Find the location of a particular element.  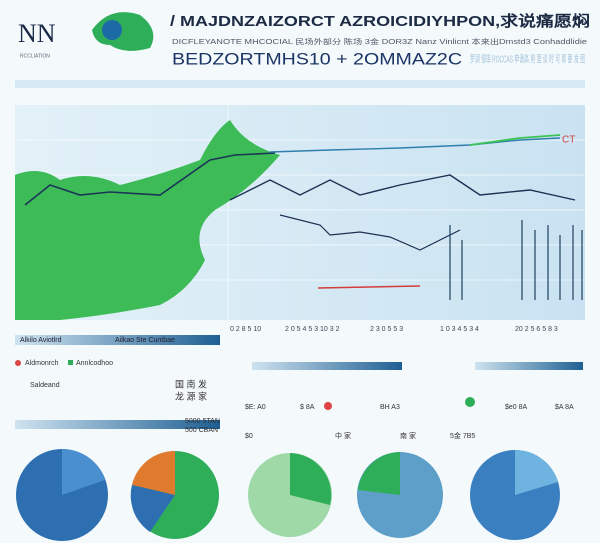

axis-label: 2 3 0 5 5 3 is located at coordinates (386, 329).